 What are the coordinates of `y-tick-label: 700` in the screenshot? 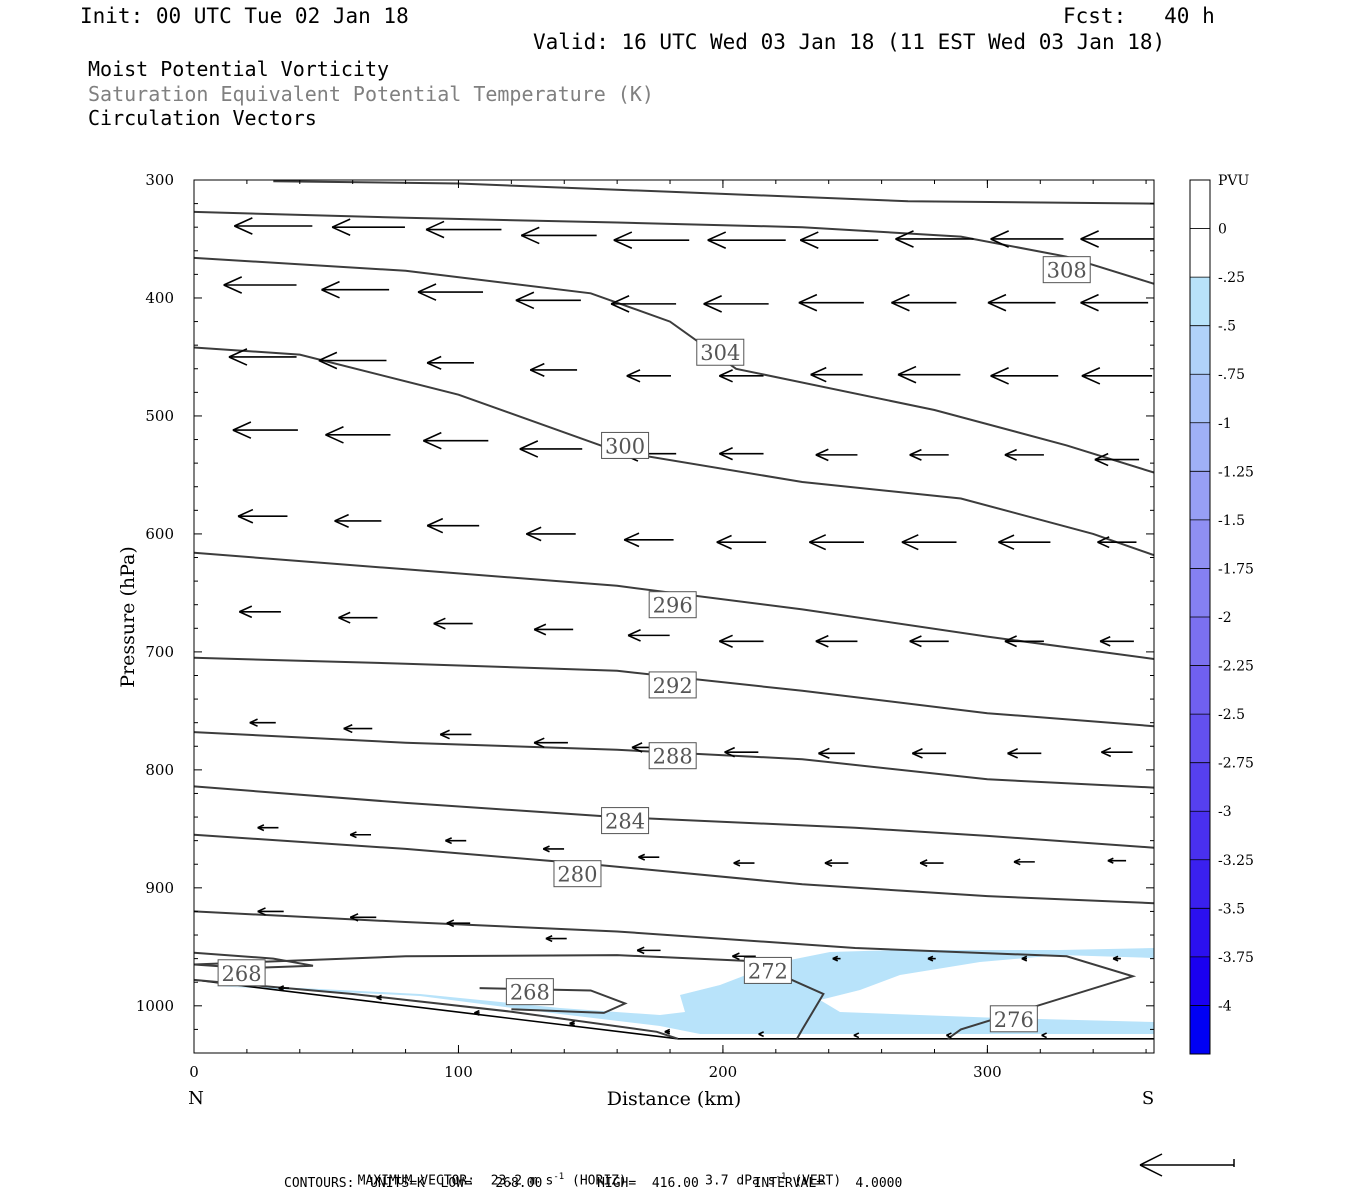 It's located at (159, 652).